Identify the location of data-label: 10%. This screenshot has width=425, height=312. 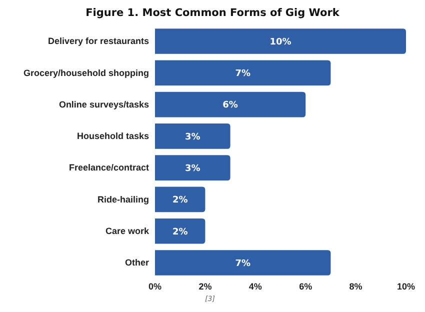
(281, 42).